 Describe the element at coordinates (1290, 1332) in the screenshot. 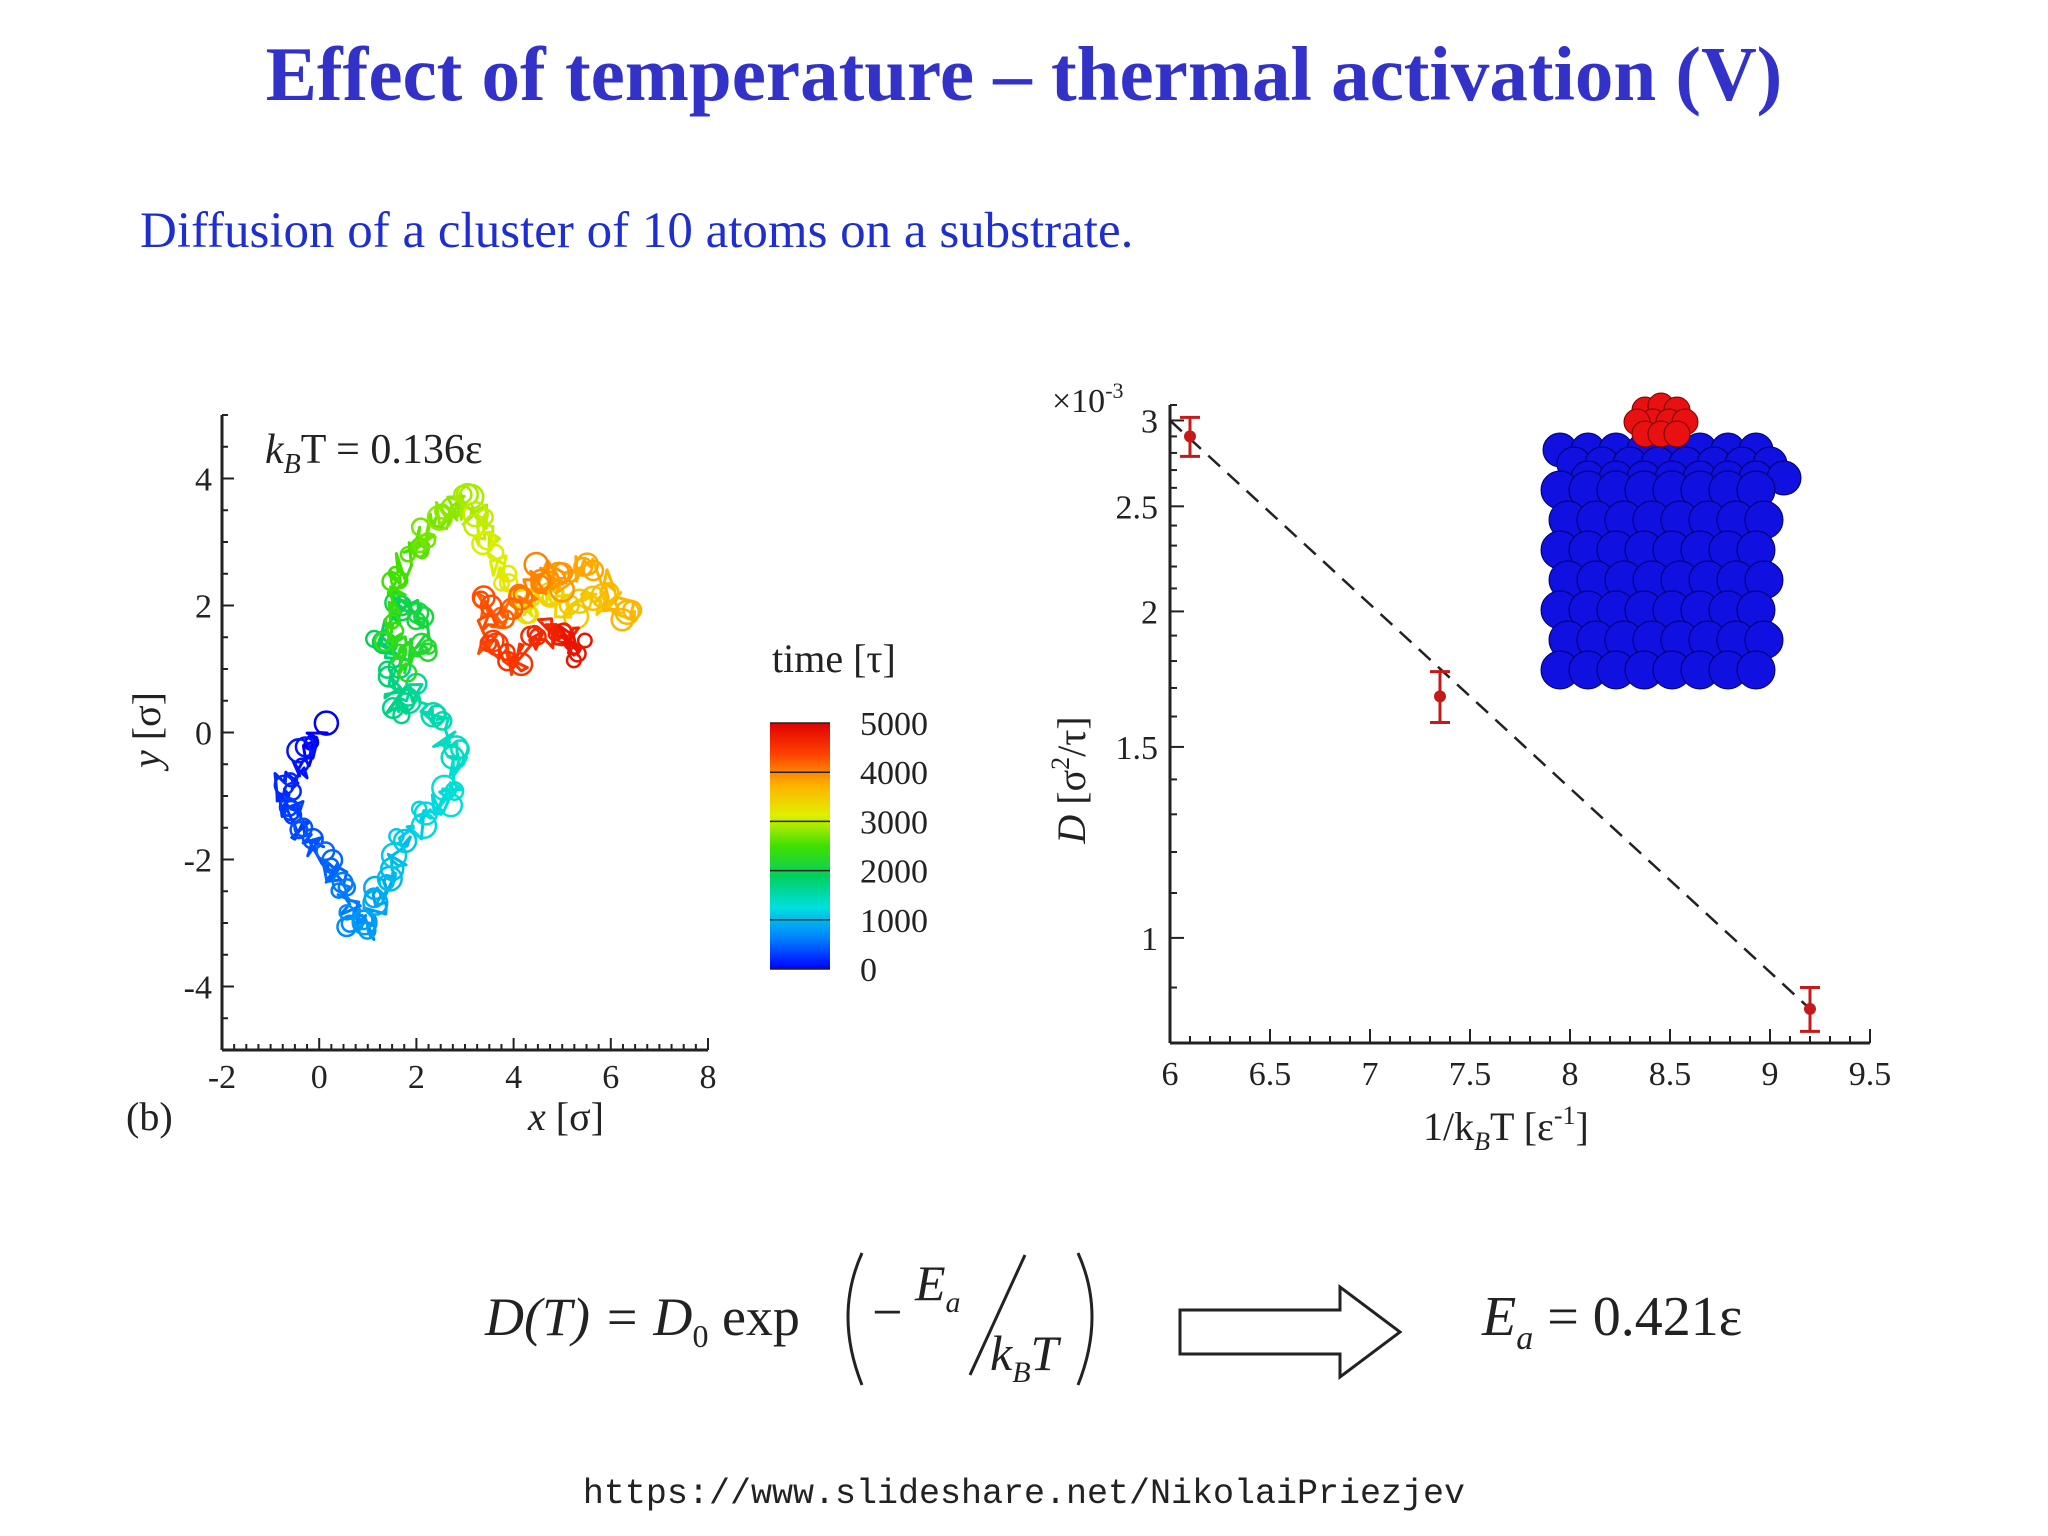

I see `implies-arrow` at that location.